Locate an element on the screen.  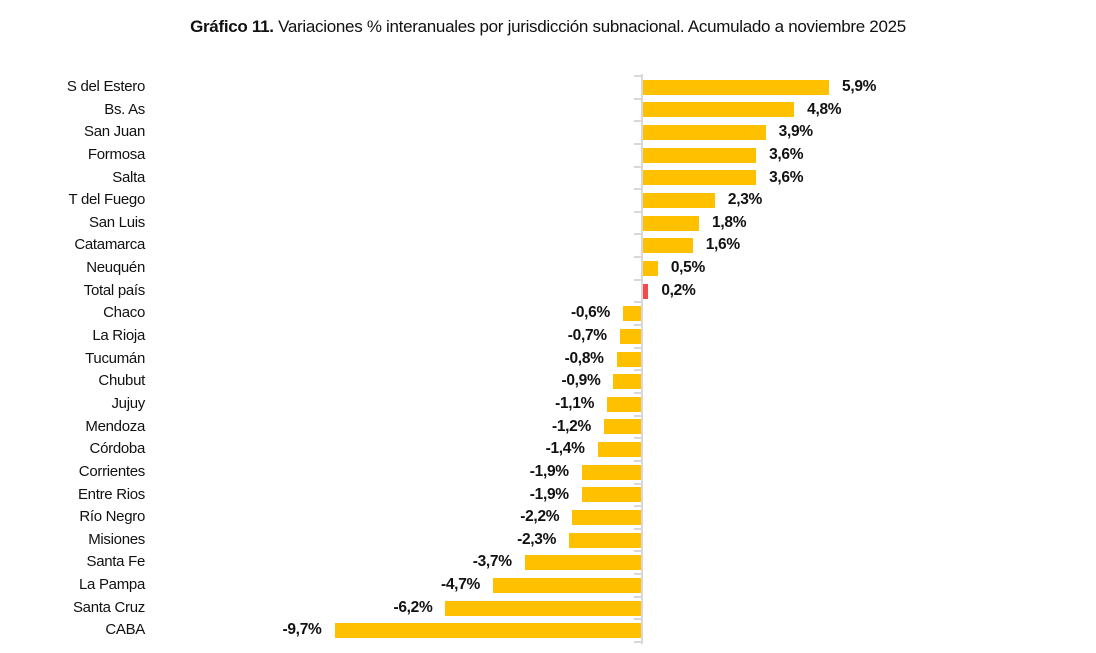
category-label: San Luis is located at coordinates (117, 222).